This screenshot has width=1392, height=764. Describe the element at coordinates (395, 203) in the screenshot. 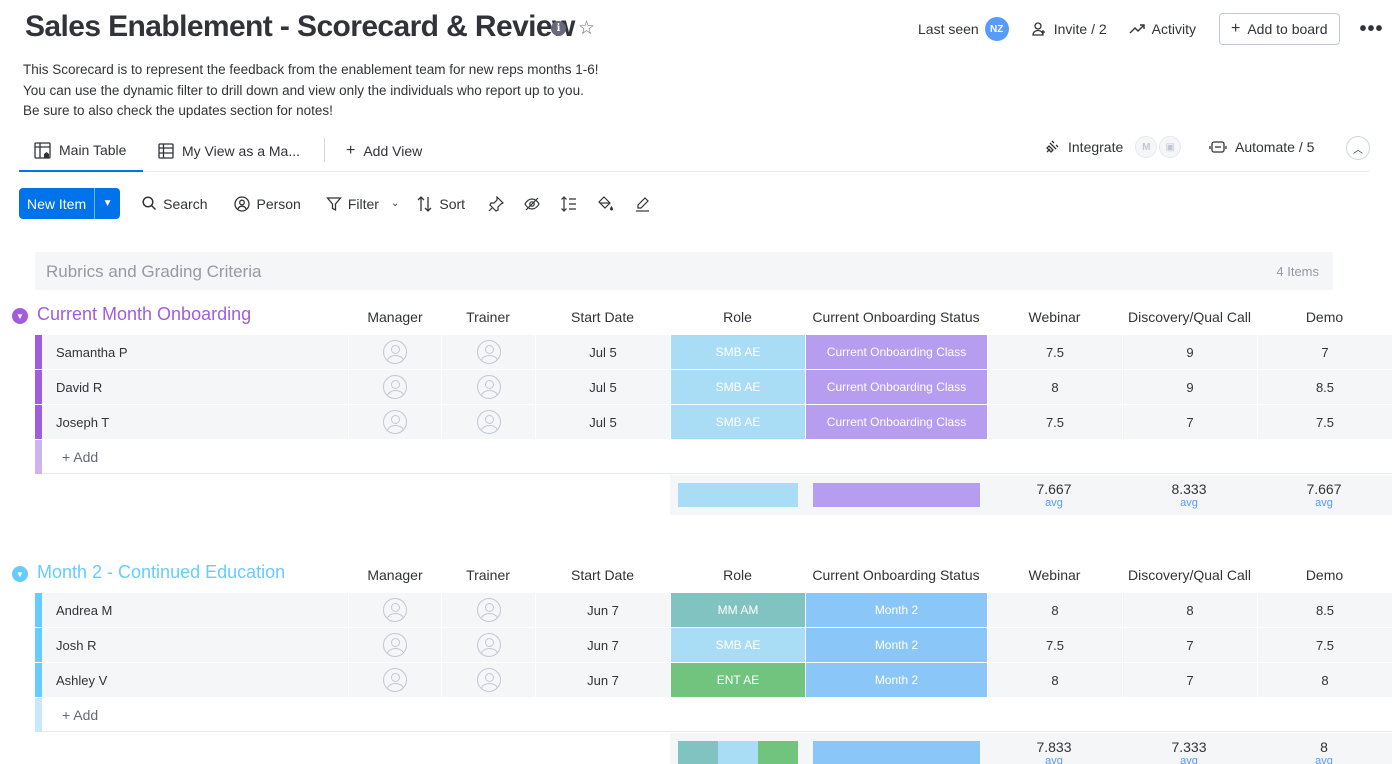

I see `chevron-down-icon: ⌄` at that location.